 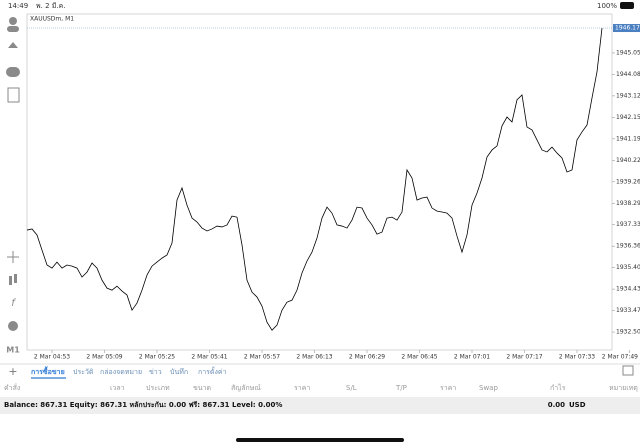 I want to click on column-header: ประเภท, so click(x=158, y=388).